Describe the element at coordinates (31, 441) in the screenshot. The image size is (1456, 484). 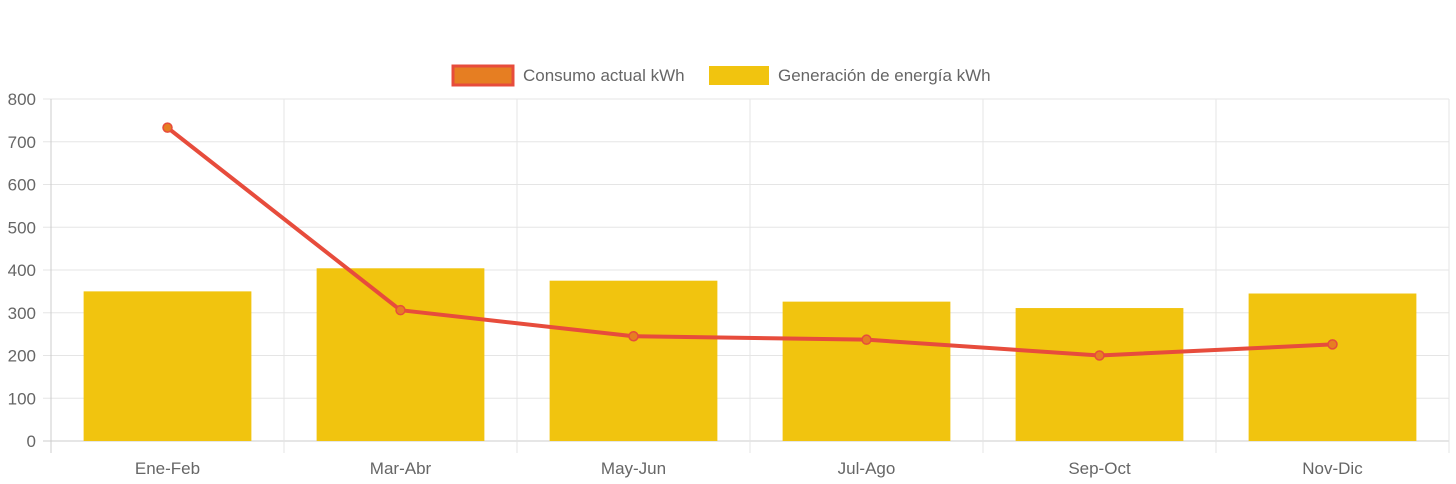
I see `y-tick-label: 0` at that location.